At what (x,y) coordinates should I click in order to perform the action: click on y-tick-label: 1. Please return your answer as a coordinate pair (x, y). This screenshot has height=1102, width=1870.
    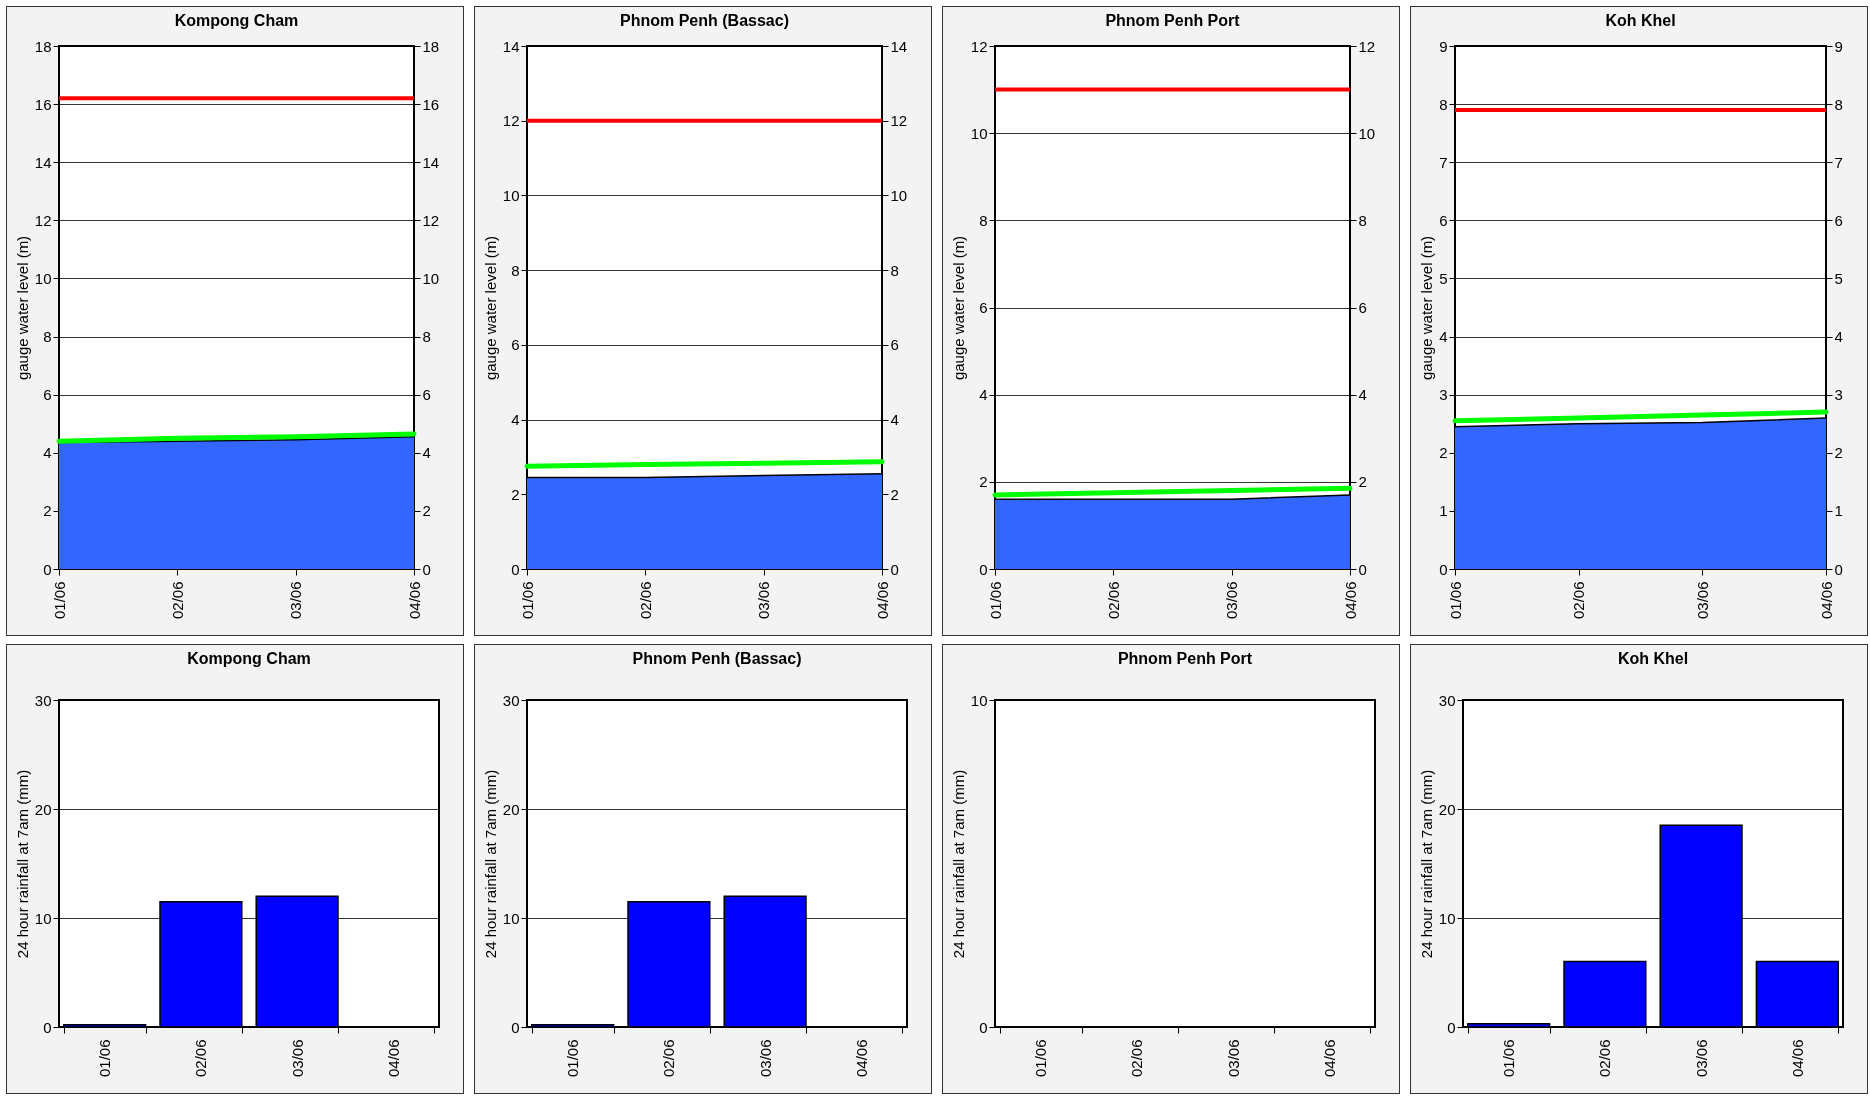
    Looking at the image, I should click on (1443, 511).